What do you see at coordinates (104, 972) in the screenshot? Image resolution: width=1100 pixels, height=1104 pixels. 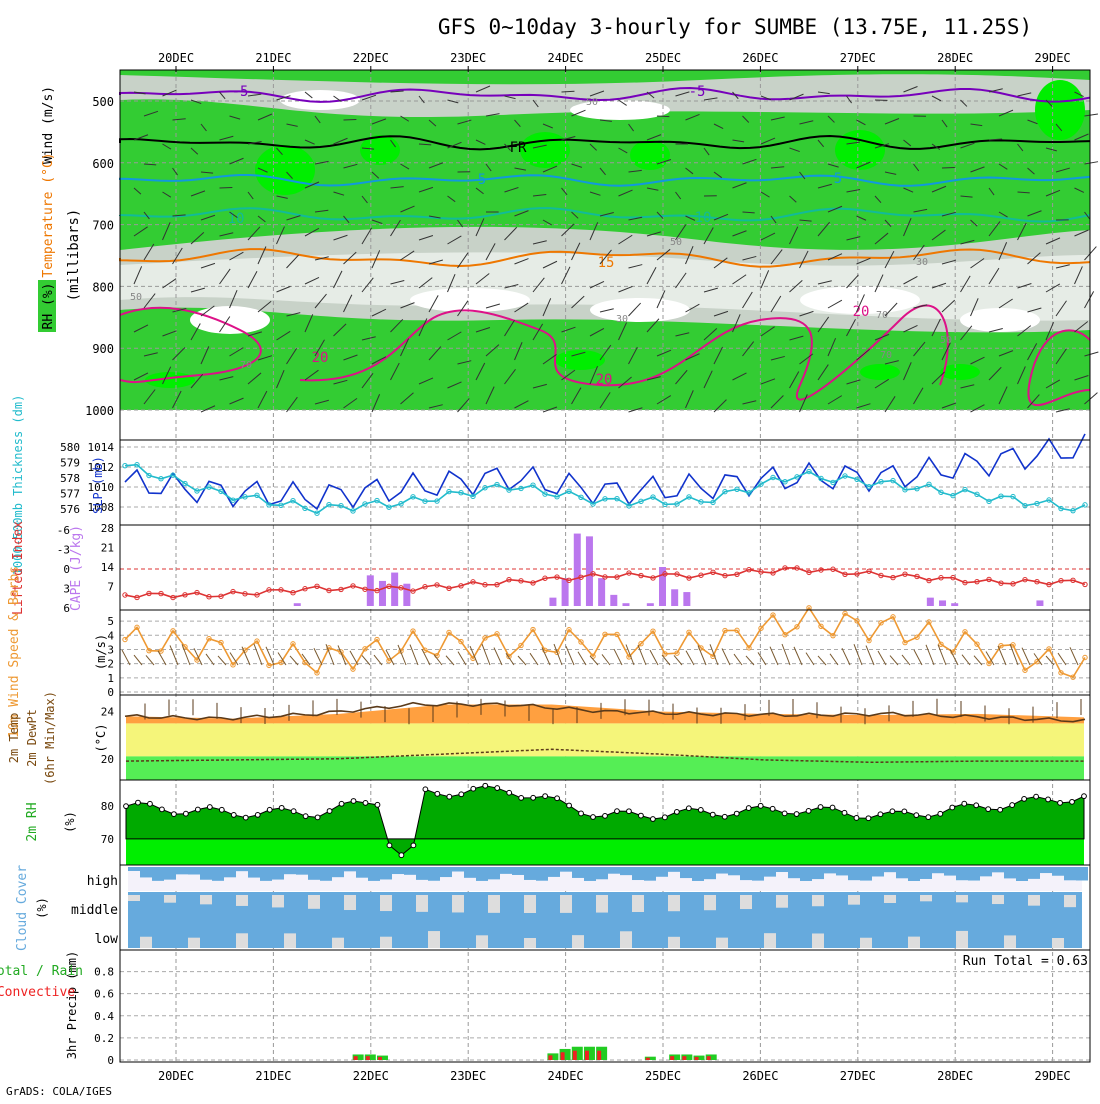 I see `precip-tick-label: 0.8` at bounding box center [104, 972].